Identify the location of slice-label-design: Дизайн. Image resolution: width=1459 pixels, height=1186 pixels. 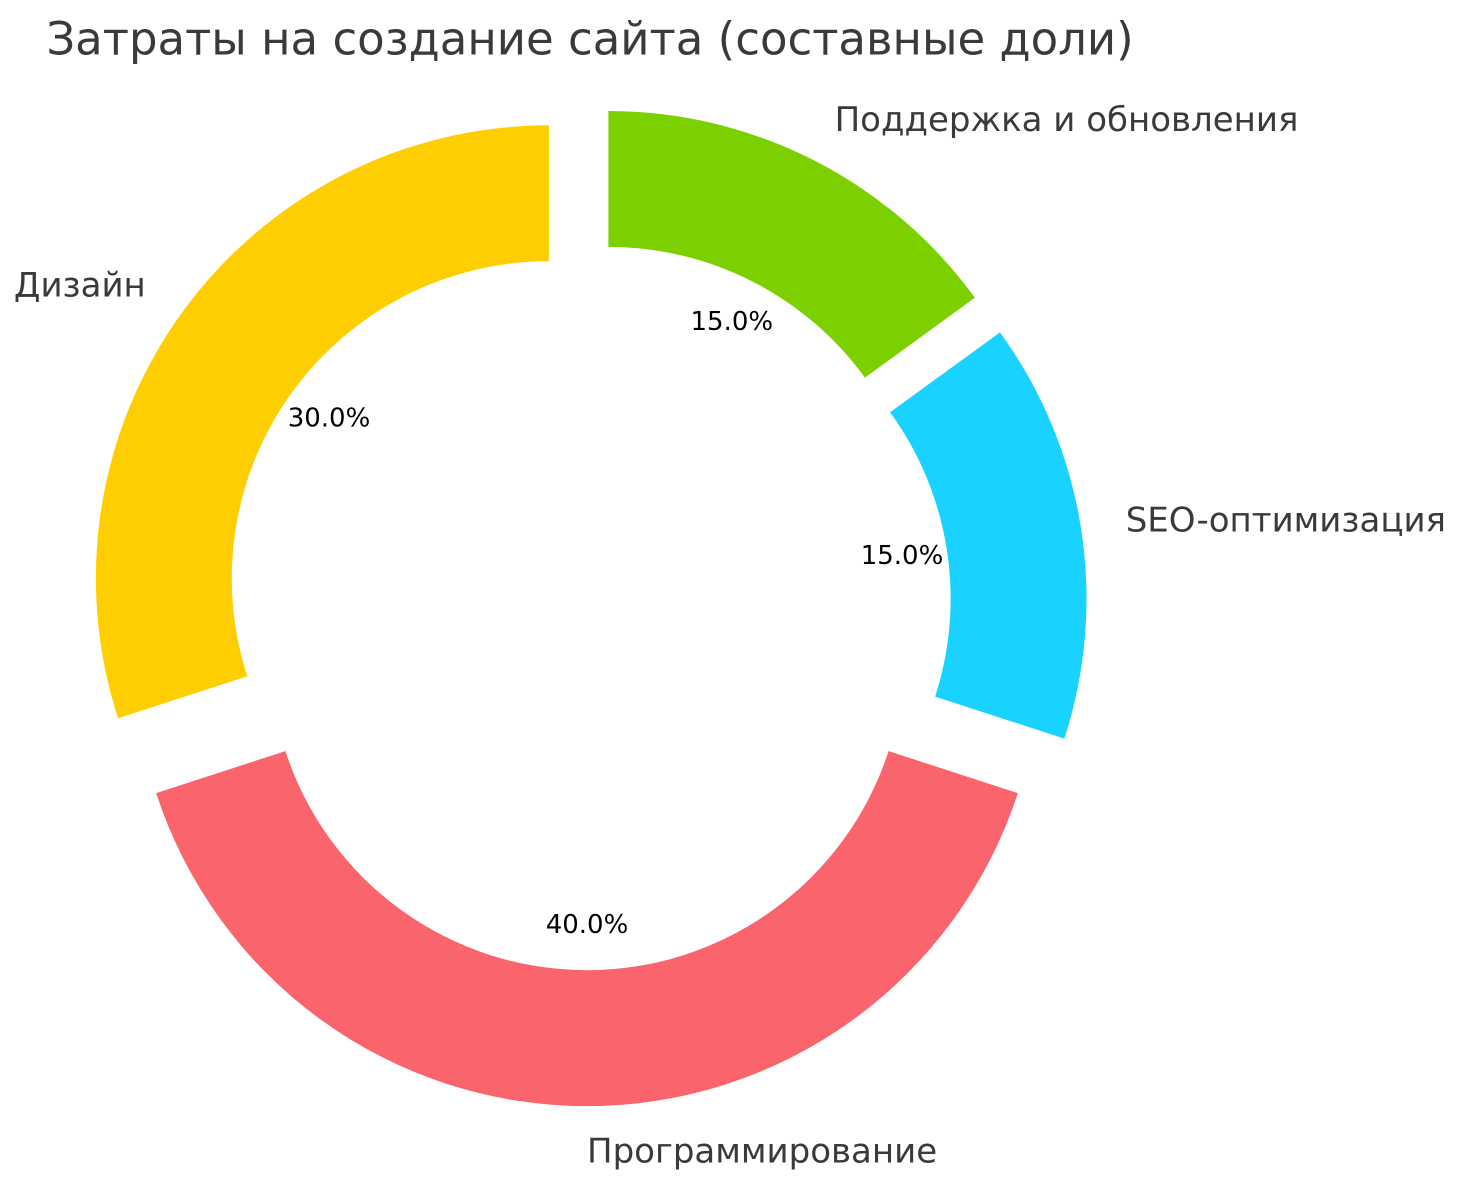
(80, 285).